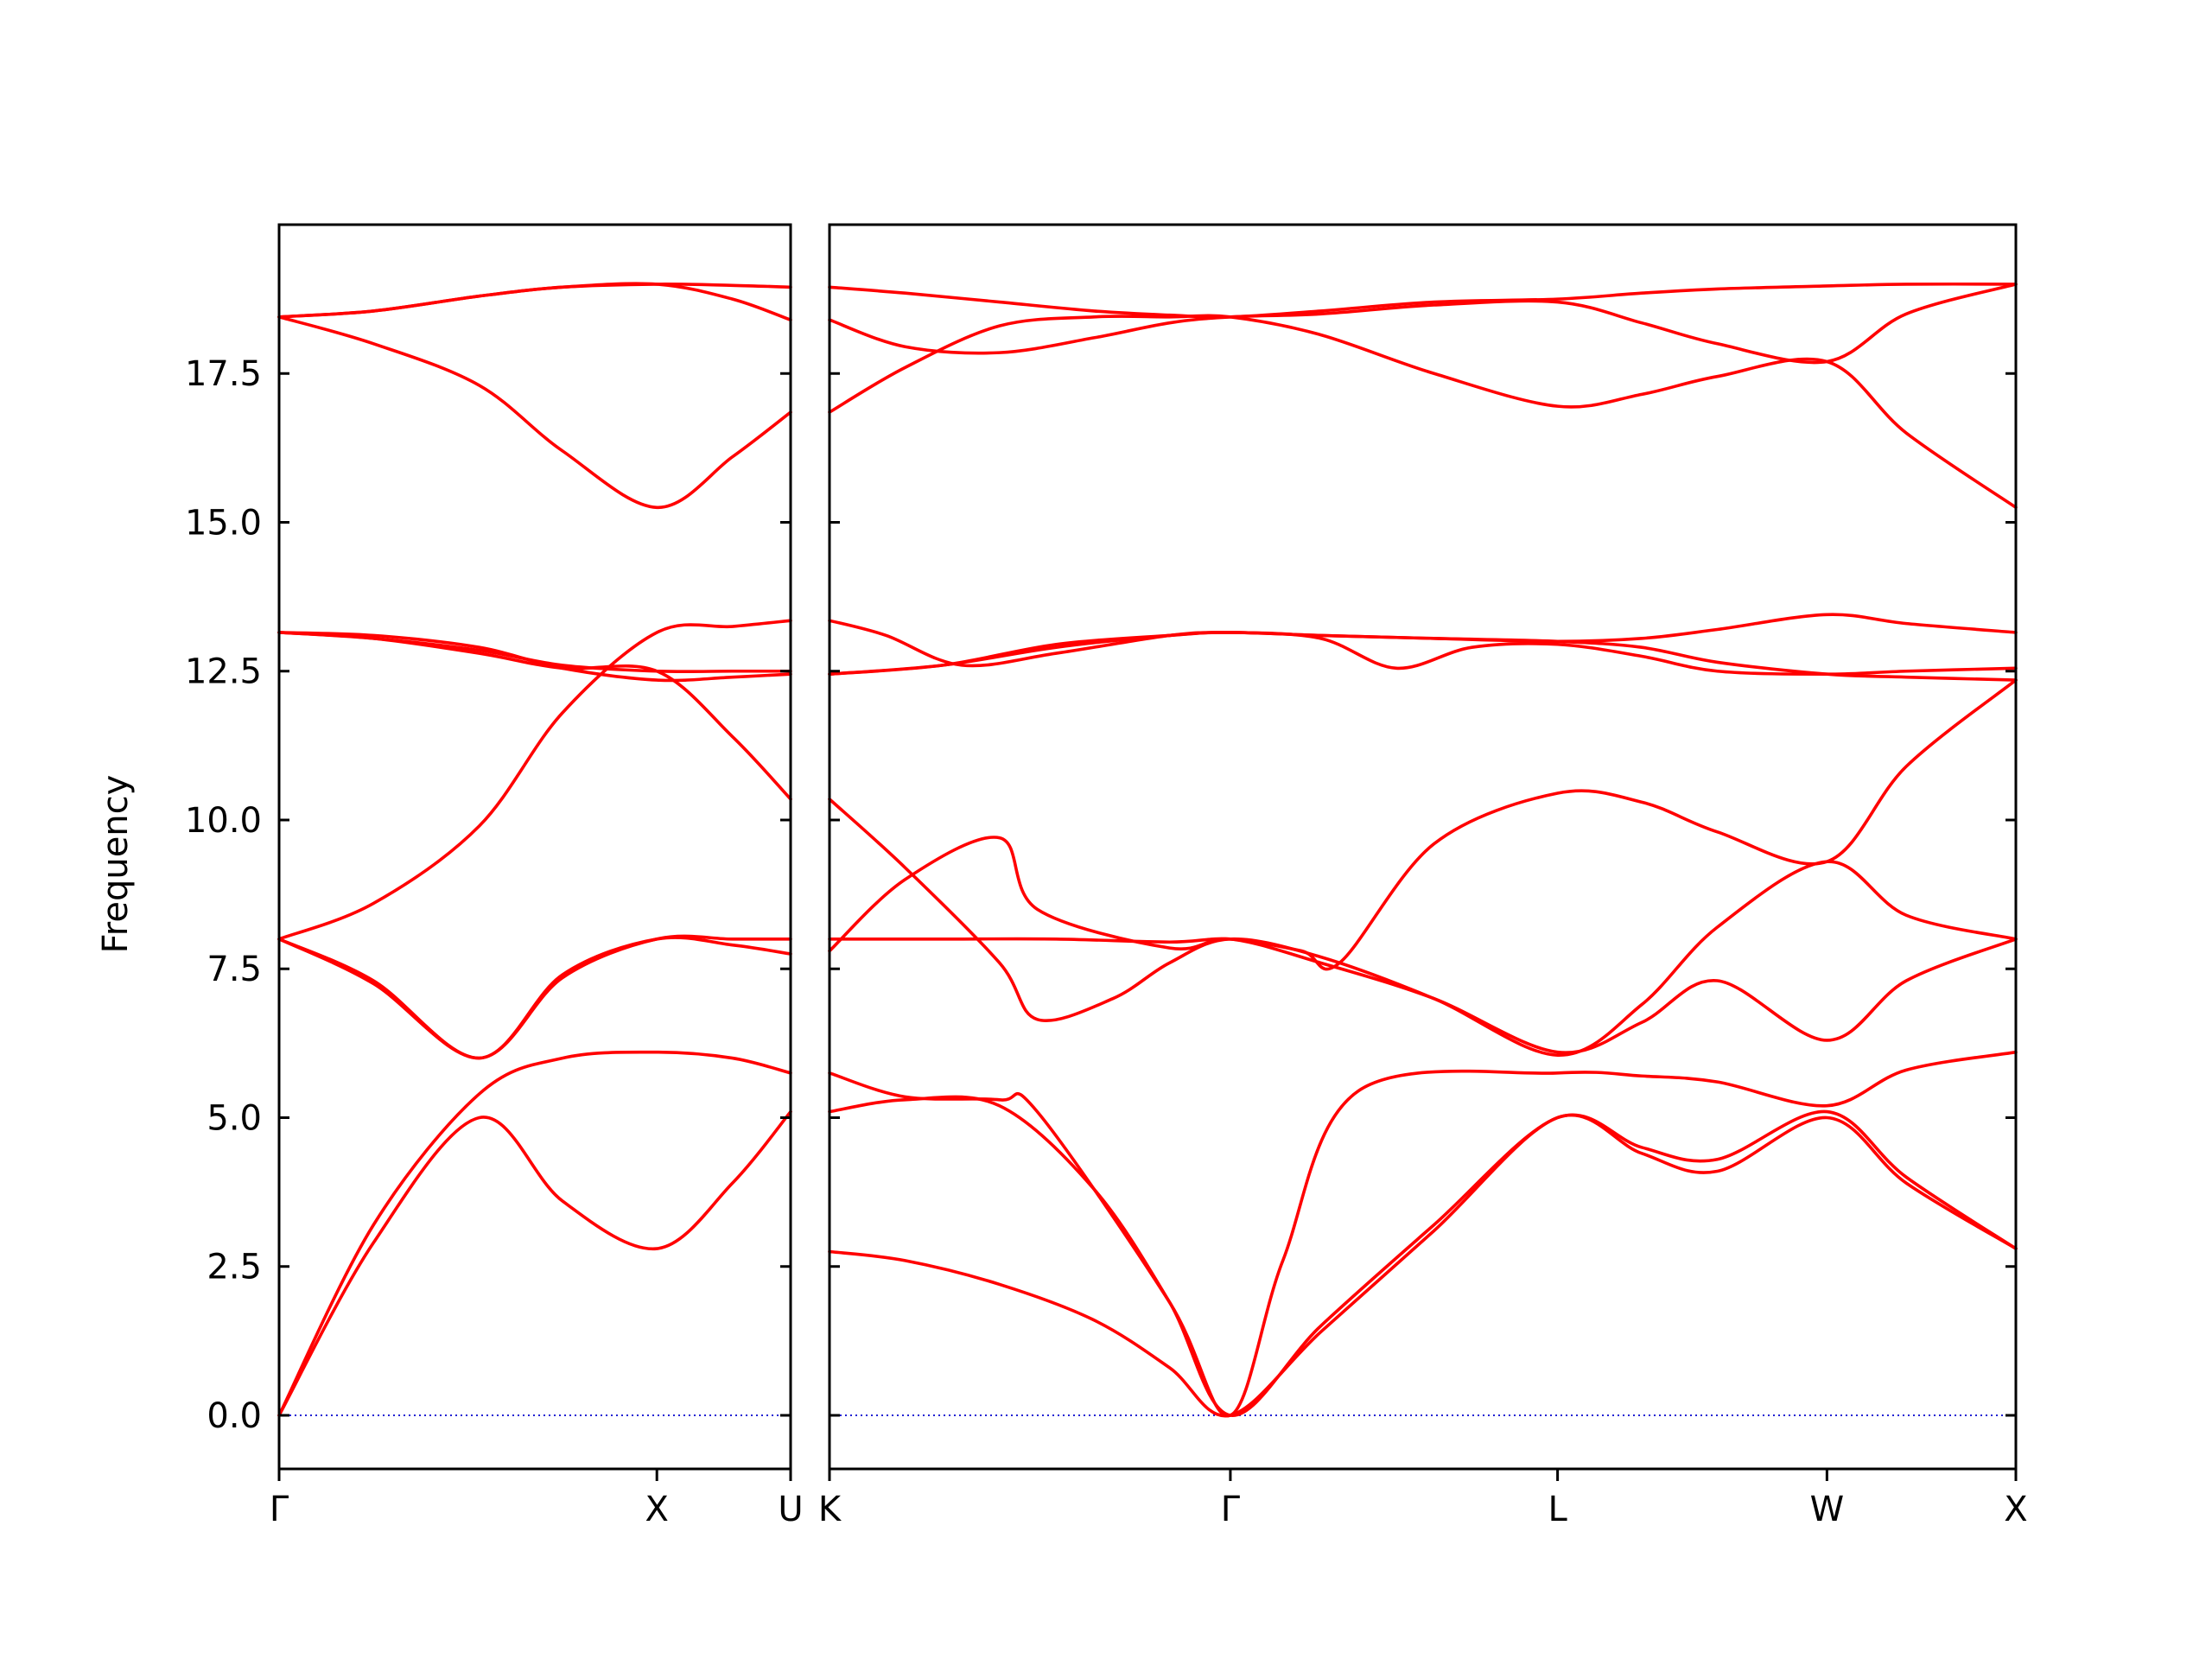 Image resolution: width=2212 pixels, height=1659 pixels. Describe the element at coordinates (116, 864) in the screenshot. I see `y-axis-label: Frequency` at that location.